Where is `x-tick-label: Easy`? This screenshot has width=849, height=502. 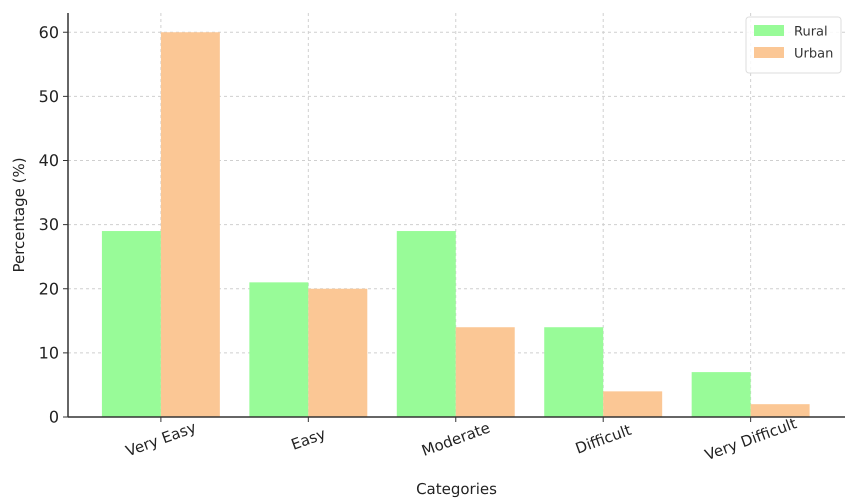
x-tick-label: Easy is located at coordinates (308, 439).